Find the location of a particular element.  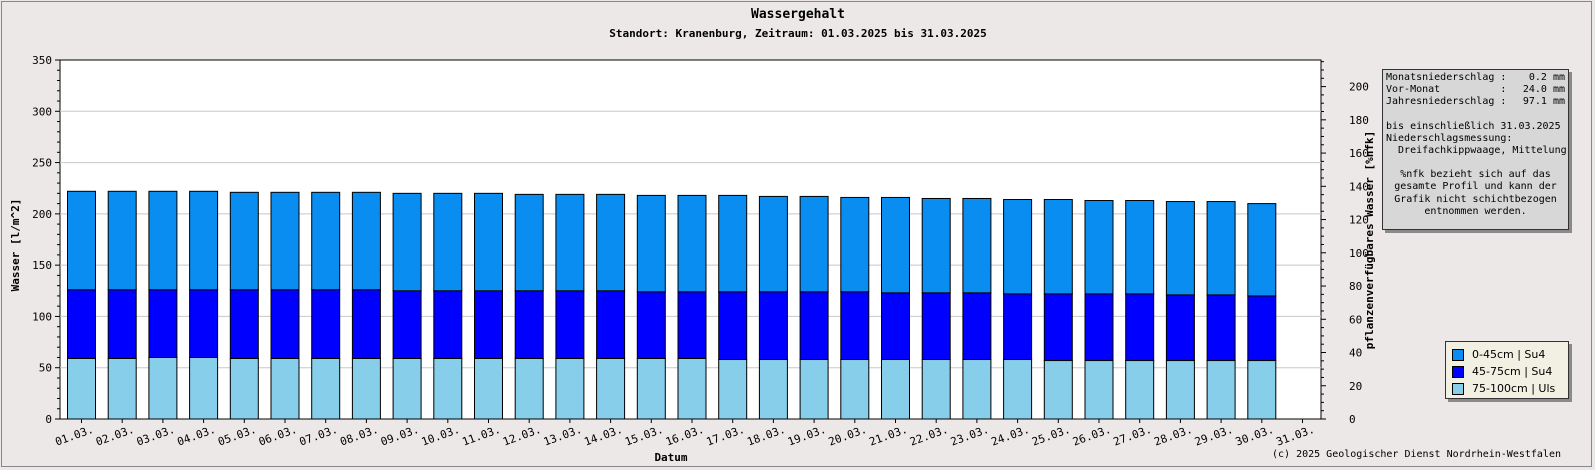

y2-tick-label: 0 is located at coordinates (1352, 419).